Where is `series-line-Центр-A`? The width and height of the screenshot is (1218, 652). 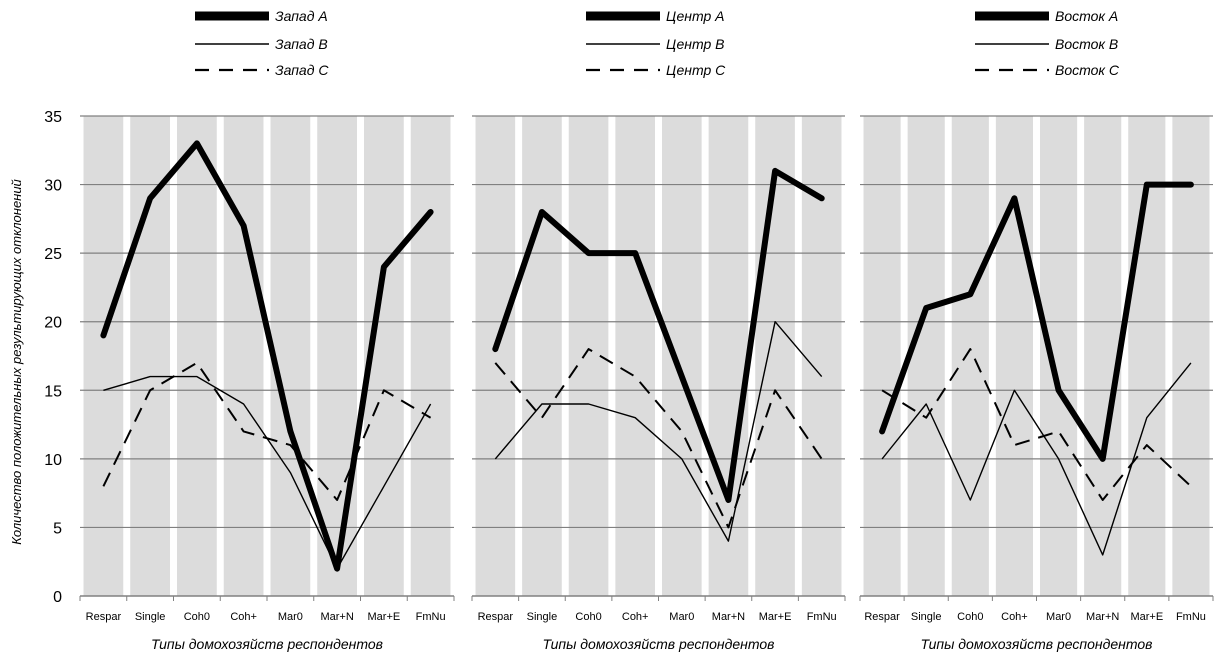 series-line-Центр-A is located at coordinates (658, 335).